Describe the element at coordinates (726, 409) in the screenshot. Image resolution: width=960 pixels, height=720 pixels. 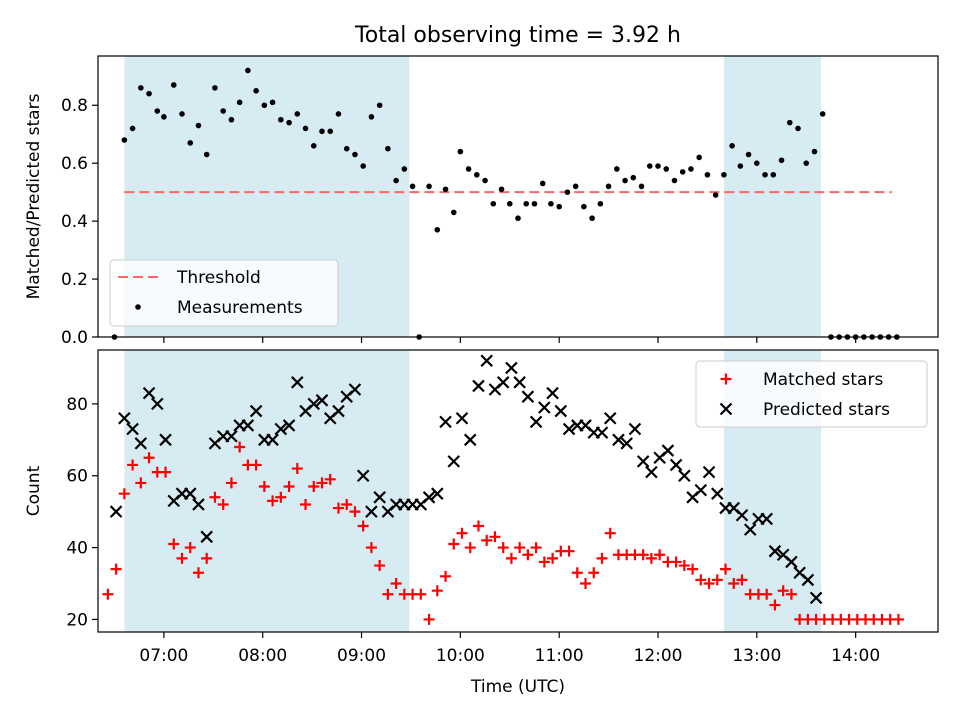
I see `legend-predicted-swatch` at that location.